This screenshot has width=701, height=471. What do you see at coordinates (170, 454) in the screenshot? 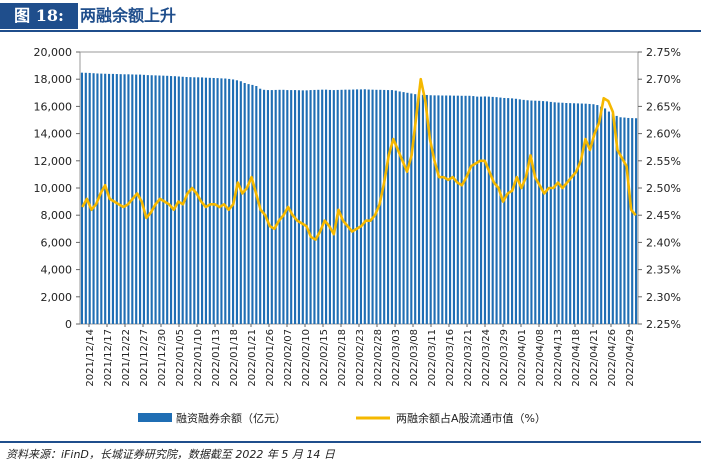
I see `source-note: 资料来源：iFinD，长城证券研究院，数据截至 2022 年 5 月 14 日` at bounding box center [170, 454].